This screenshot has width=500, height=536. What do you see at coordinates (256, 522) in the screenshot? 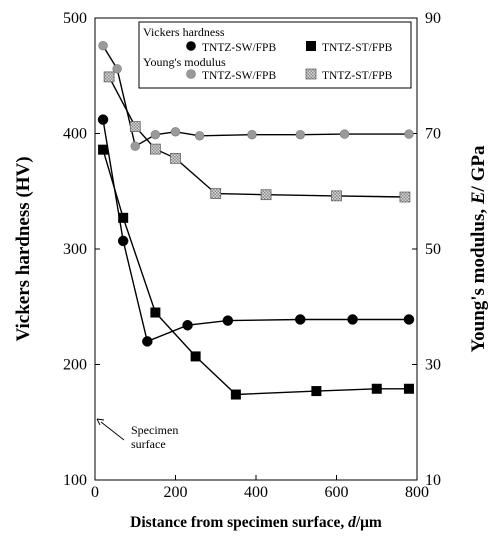
I see `x-axis-title: Distance from specimen surface, d/μm` at bounding box center [256, 522].